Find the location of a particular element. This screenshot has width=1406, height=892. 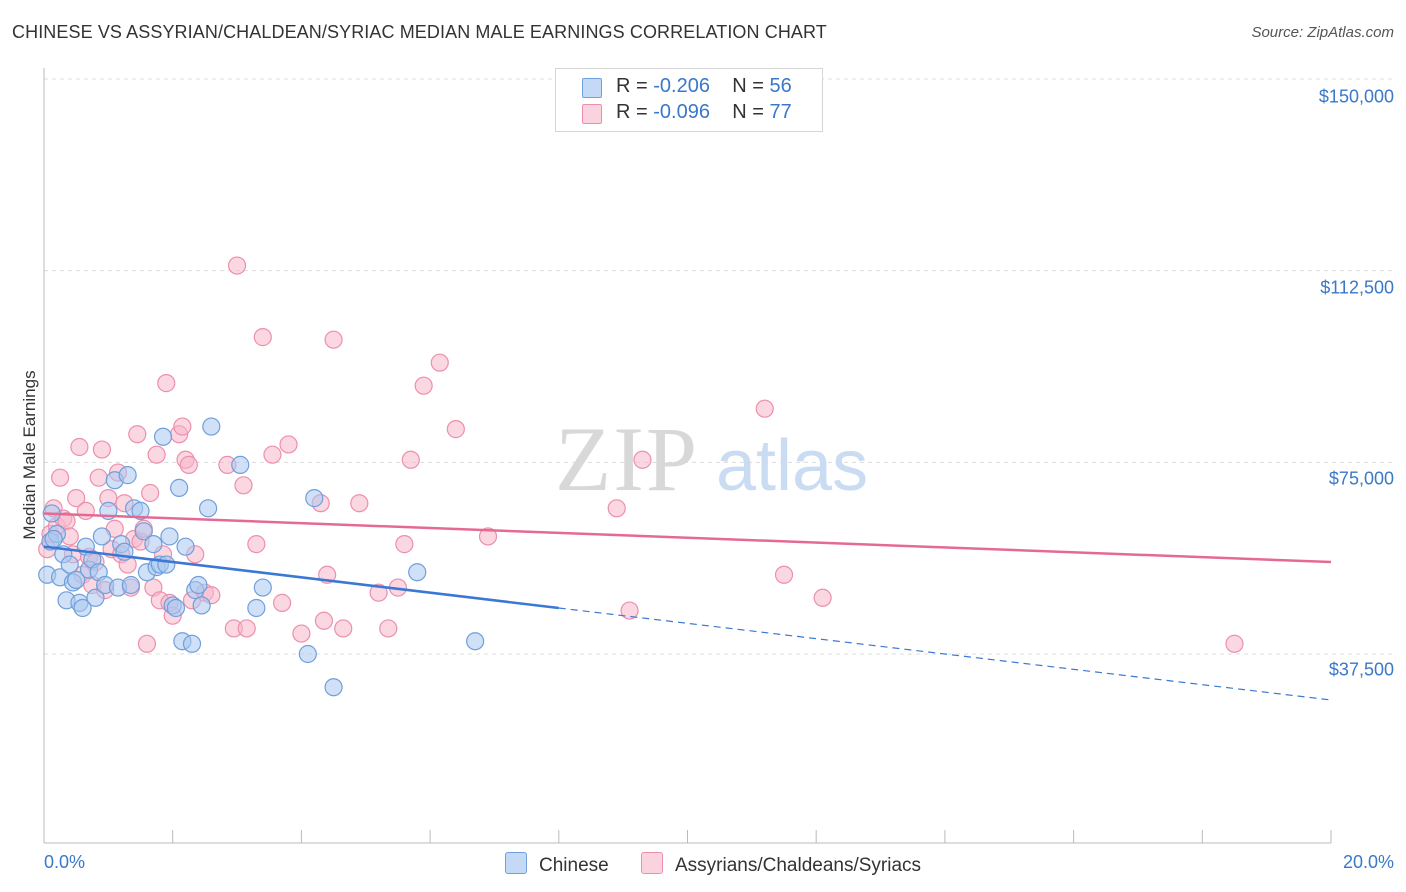

bottom-legend-assyrian: Assyrians/Chaldeans/Syriacs is located at coordinates (781, 864).